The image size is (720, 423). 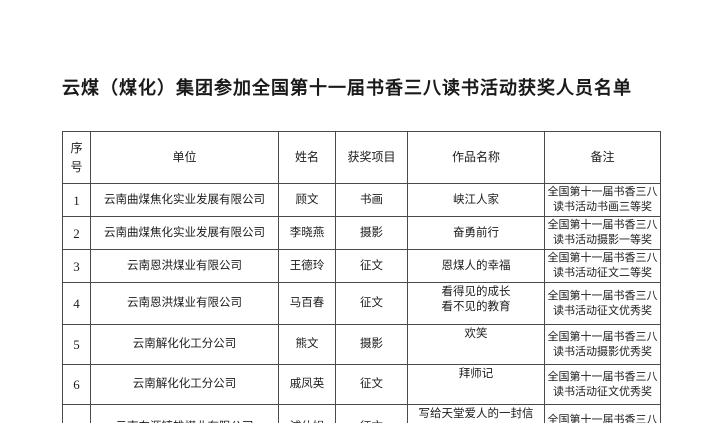 What do you see at coordinates (184, 157) in the screenshot?
I see `header-unit: 单位` at bounding box center [184, 157].